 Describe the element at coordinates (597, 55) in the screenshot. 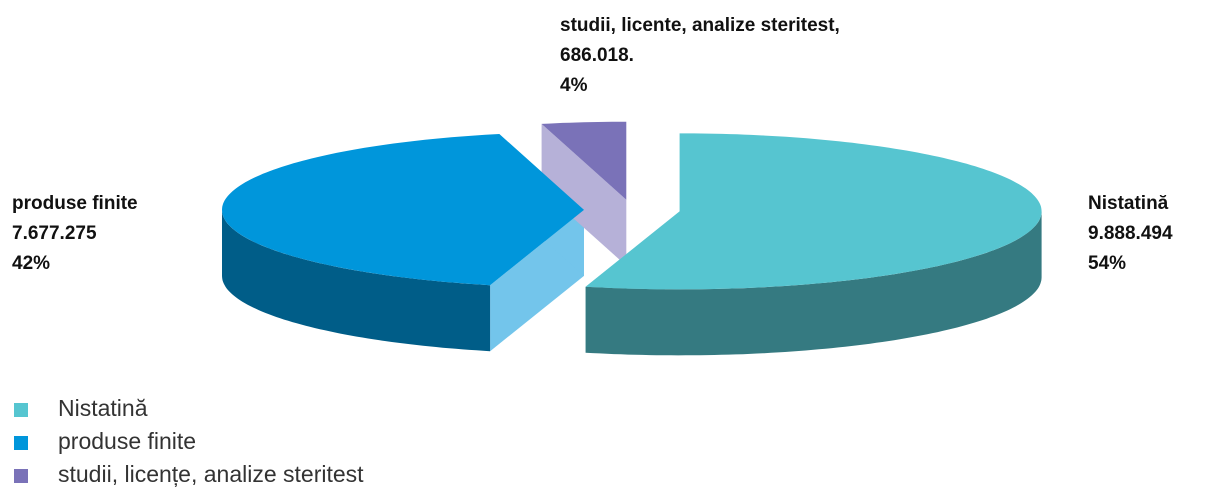

I see `data-label-value: 686.018.` at that location.